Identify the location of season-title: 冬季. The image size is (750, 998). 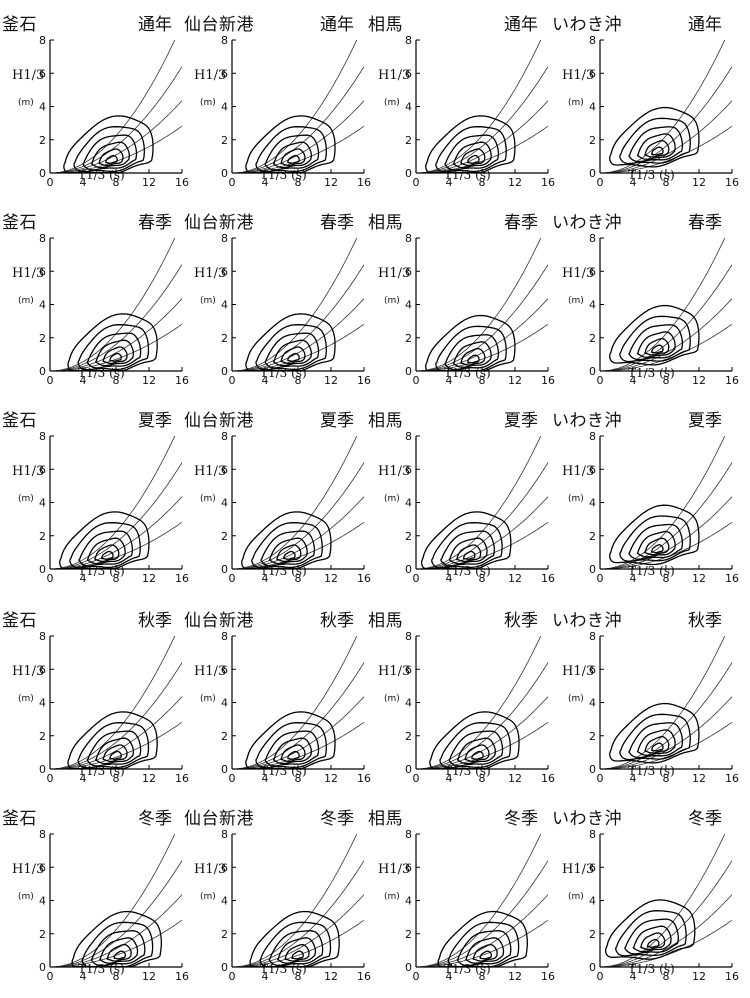
(155, 819).